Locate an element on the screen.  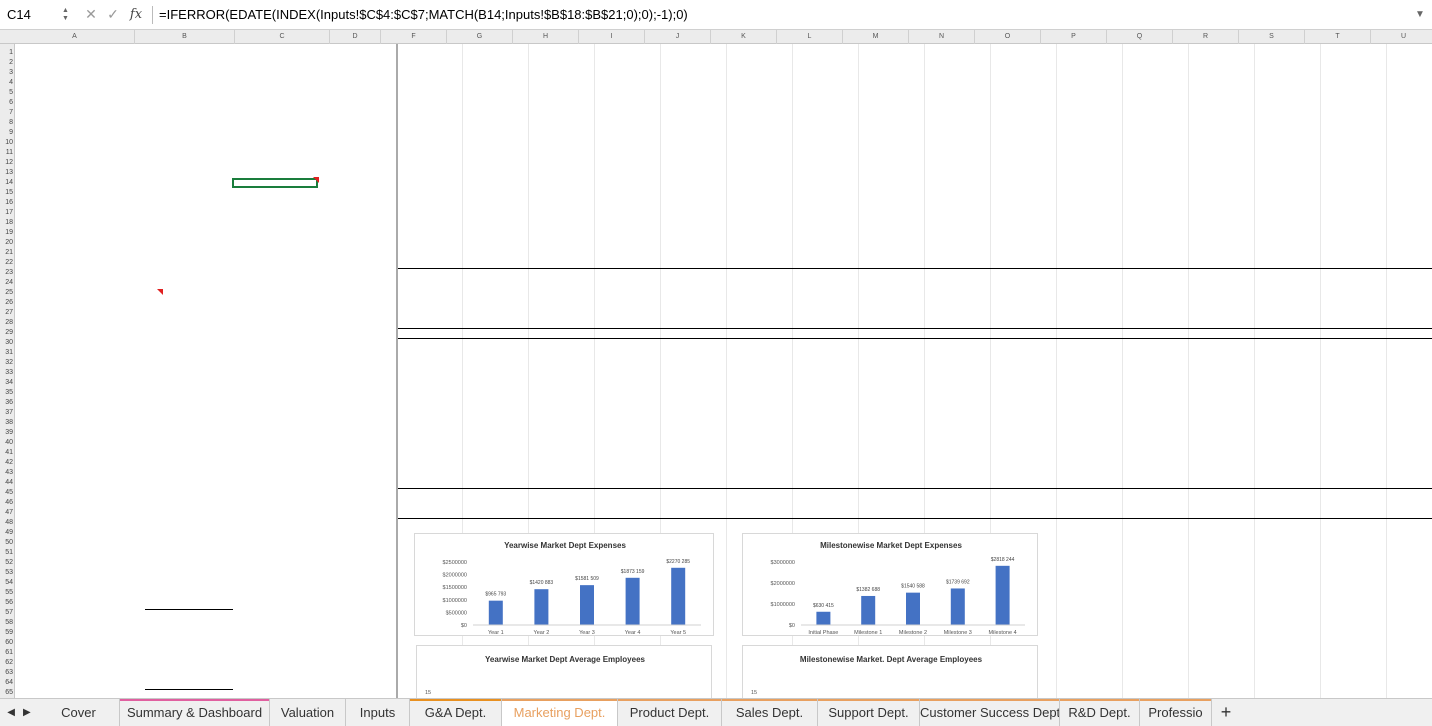
row-header: 10 is located at coordinates (9, 142).